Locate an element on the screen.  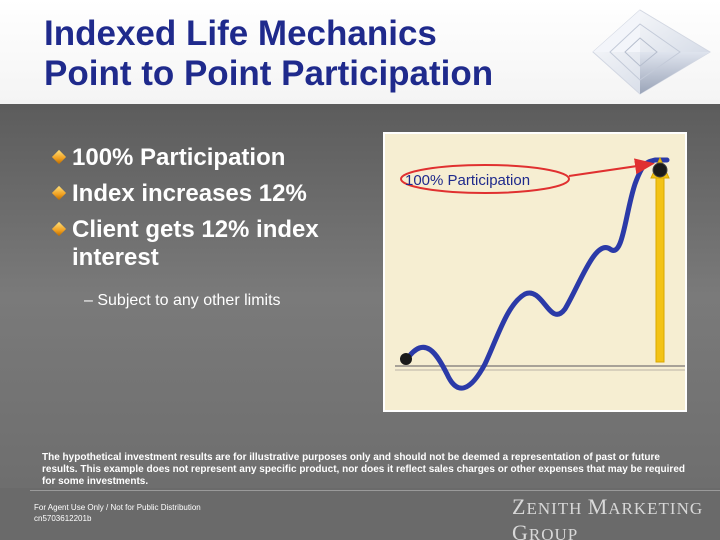
brand-wordmark: ZENITH MARKETING GROUP is located at coordinates (616, 517).